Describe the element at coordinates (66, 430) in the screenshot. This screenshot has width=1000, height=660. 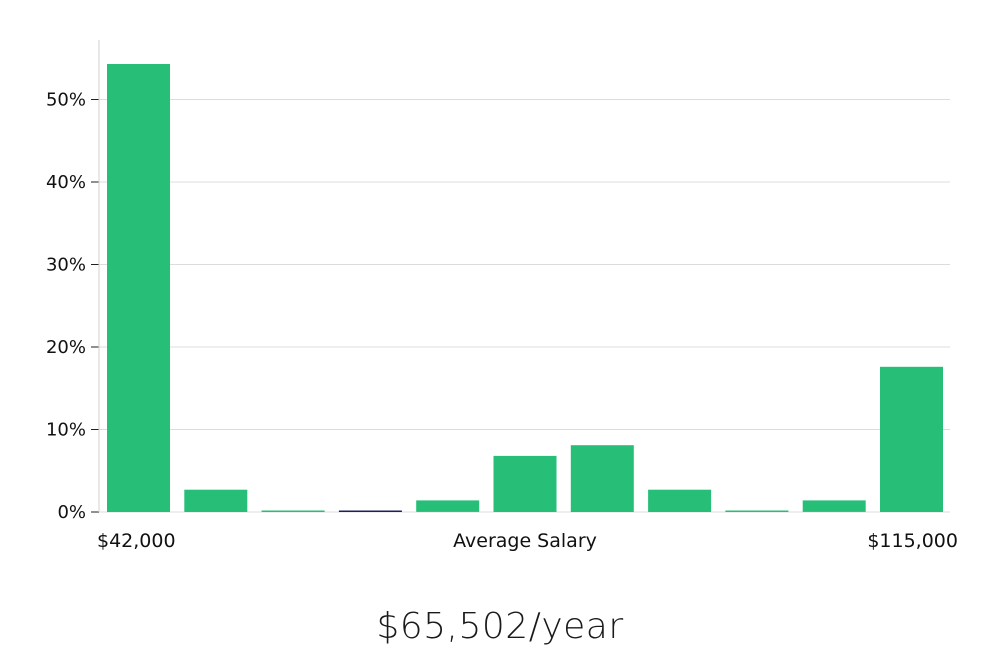
I see `y-tick-label: 10%` at that location.